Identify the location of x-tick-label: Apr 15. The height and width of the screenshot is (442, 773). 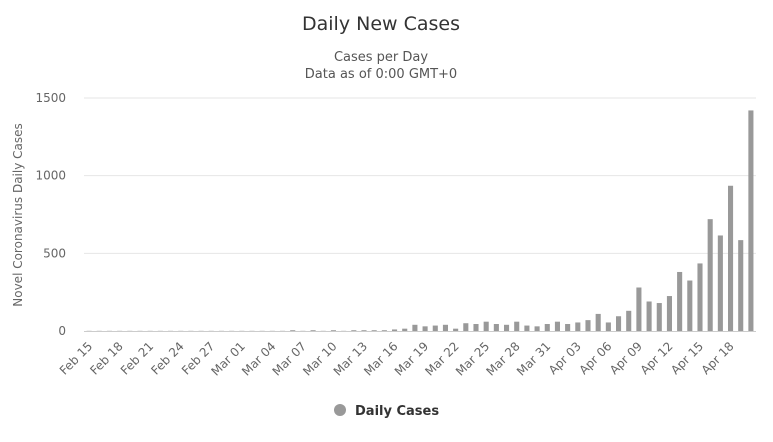
(687, 358).